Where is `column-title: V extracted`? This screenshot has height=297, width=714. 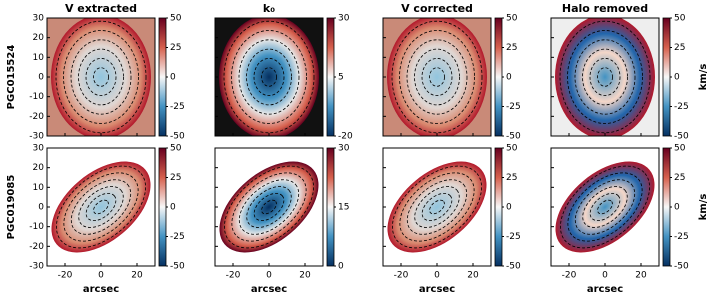 column-title: V extracted is located at coordinates (101, 8).